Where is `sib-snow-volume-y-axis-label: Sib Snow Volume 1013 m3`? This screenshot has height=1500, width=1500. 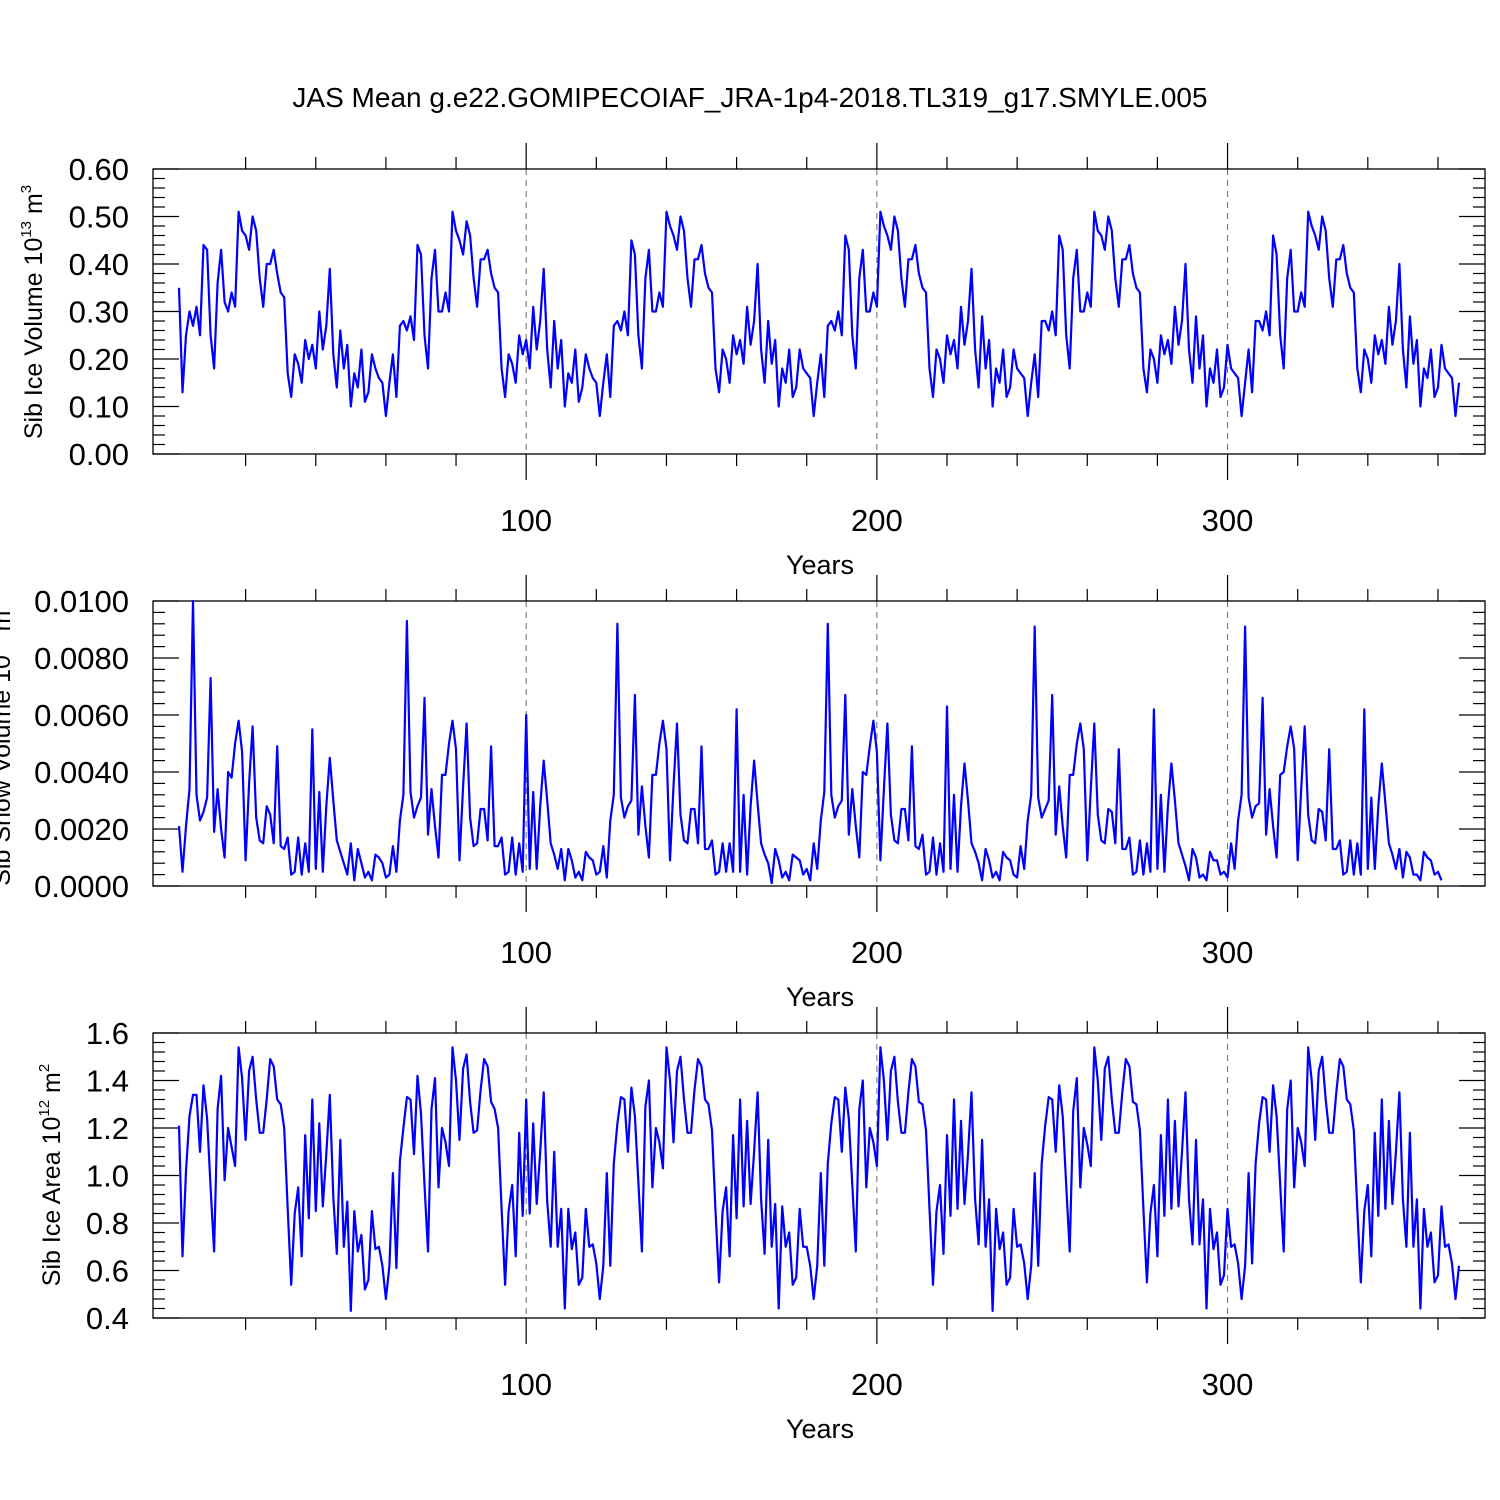
sib-snow-volume-y-axis-label: Sib Snow Volume 1013 m3 is located at coordinates (8, 744).